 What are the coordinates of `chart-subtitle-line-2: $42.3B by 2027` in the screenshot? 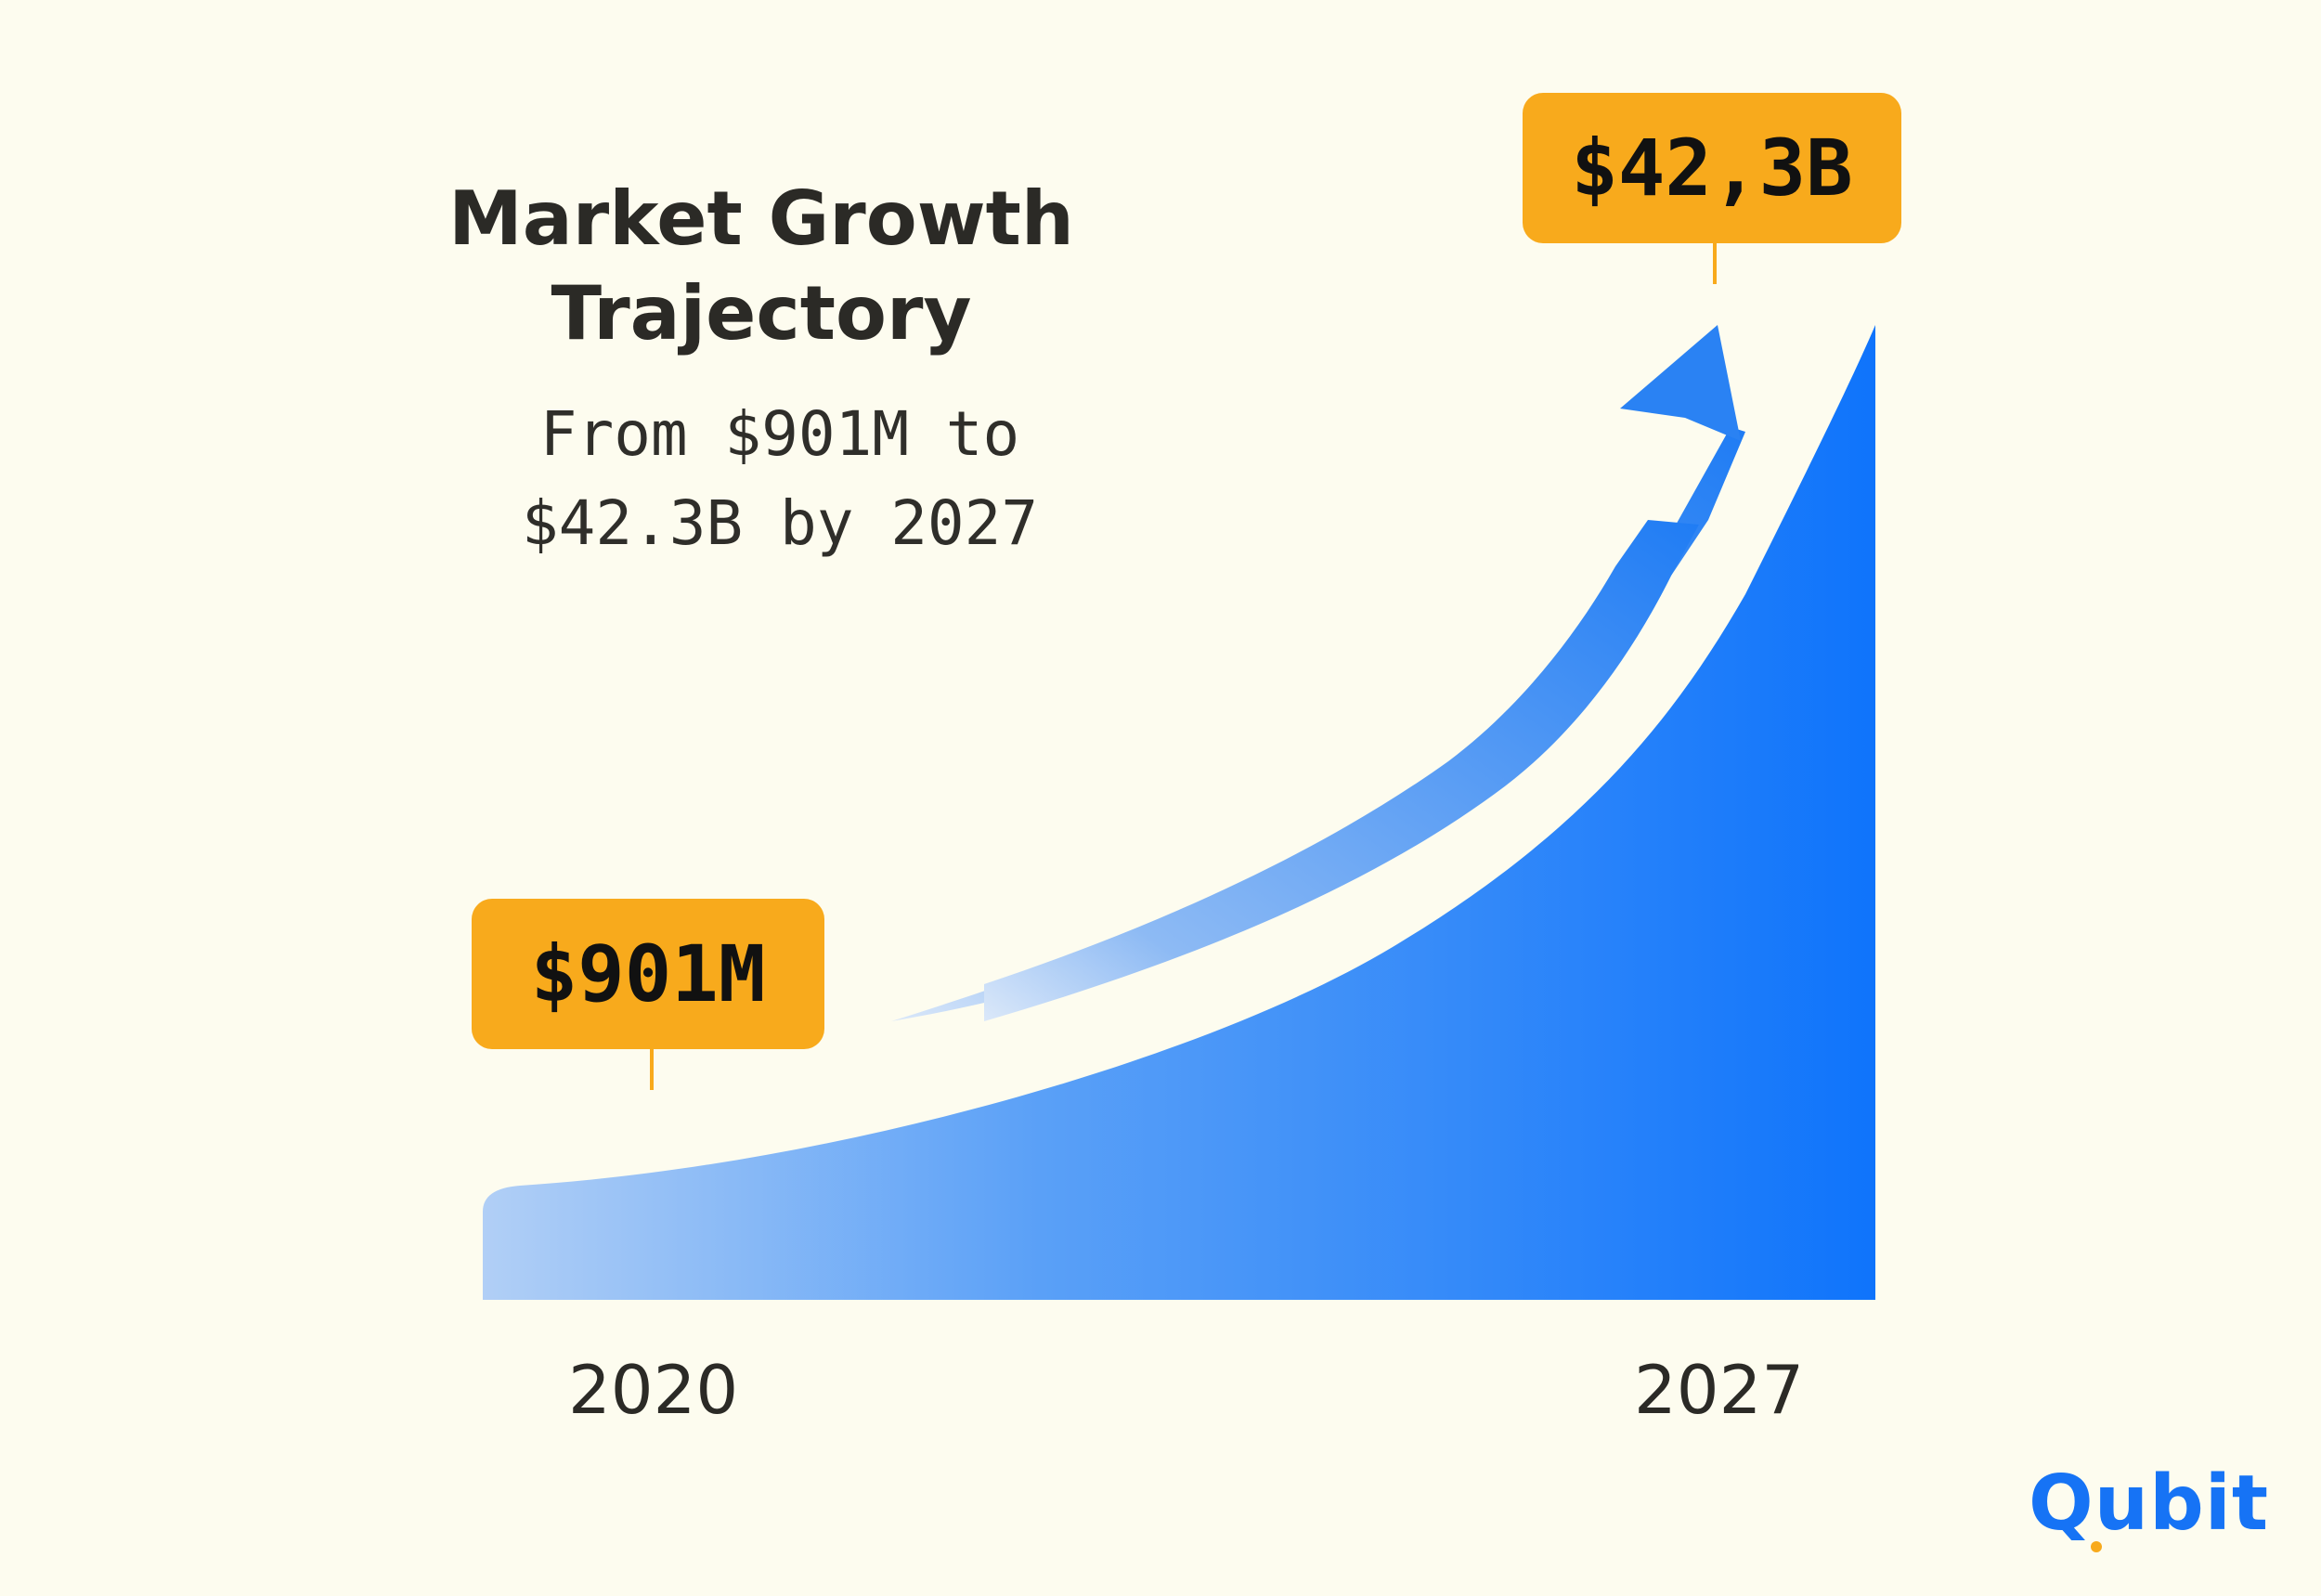 It's located at (780, 523).